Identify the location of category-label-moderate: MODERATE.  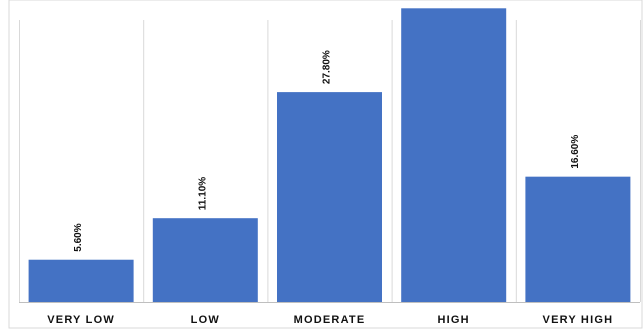
(330, 320).